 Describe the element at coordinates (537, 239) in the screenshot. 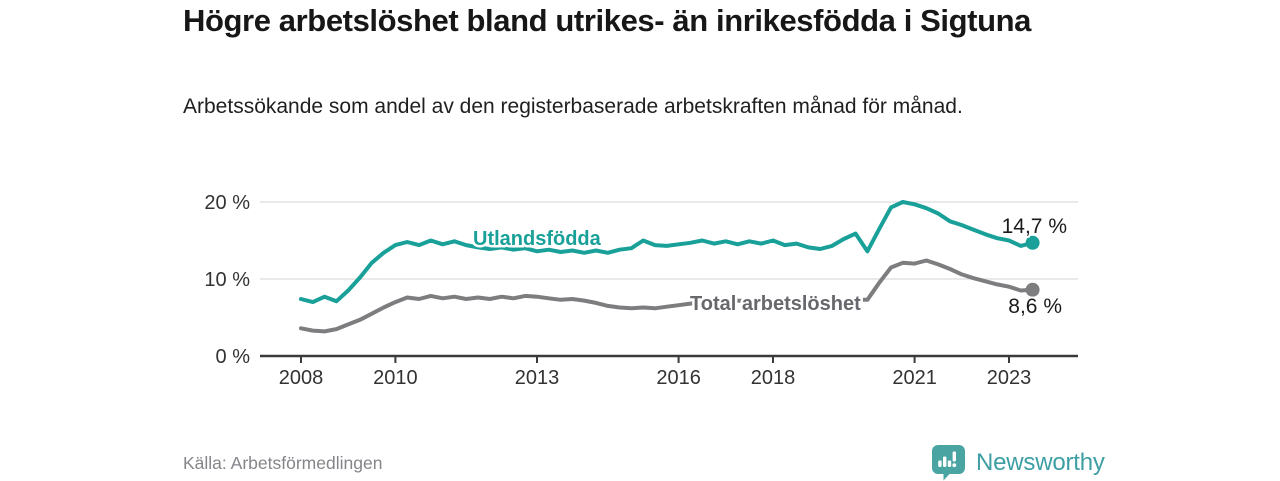

I see `series-label-utlandsfodda: Utlandsfödda` at that location.